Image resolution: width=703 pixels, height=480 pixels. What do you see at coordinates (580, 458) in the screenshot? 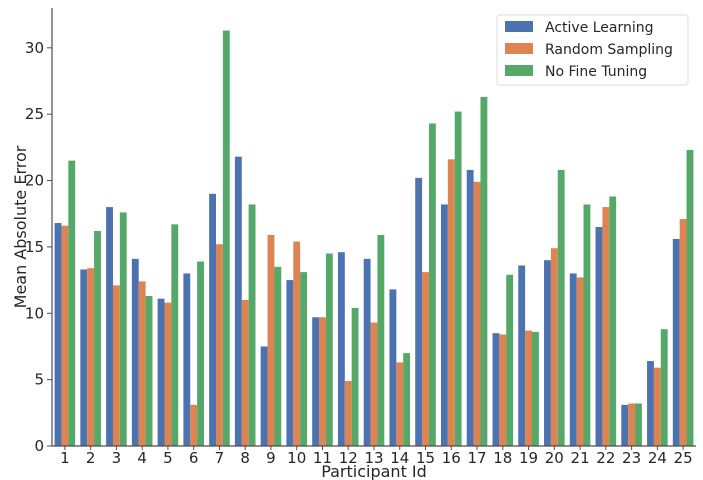
I see `x-tick-label: 21` at bounding box center [580, 458].